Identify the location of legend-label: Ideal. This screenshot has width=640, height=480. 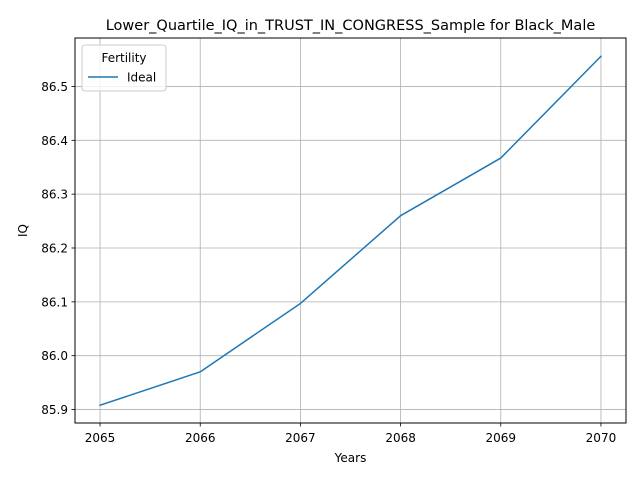
(141, 78).